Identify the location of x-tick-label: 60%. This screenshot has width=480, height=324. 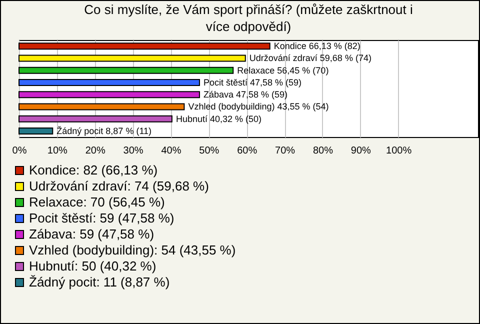
(247, 151).